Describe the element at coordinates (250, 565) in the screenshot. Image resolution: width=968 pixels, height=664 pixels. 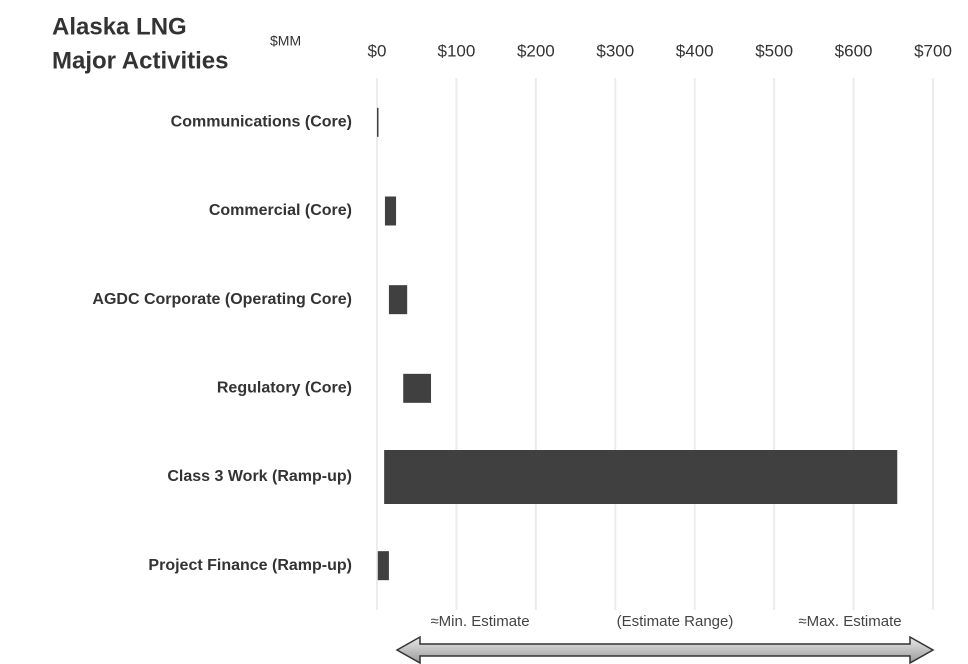
I see `y-tick-label: Project Finance (Ramp-up)` at that location.